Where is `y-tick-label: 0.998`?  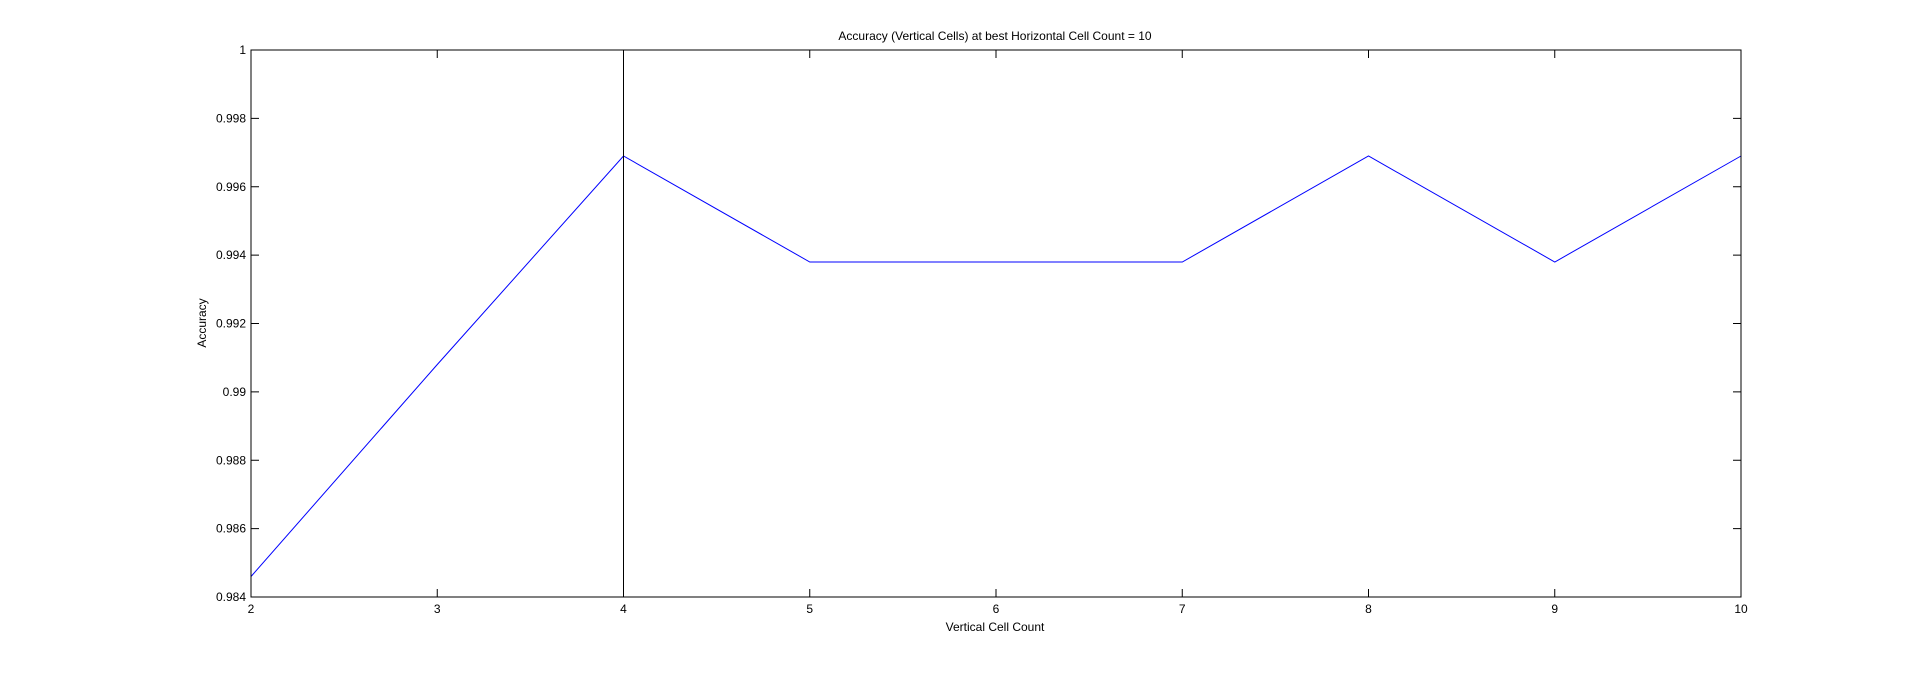
y-tick-label: 0.998 is located at coordinates (231, 118).